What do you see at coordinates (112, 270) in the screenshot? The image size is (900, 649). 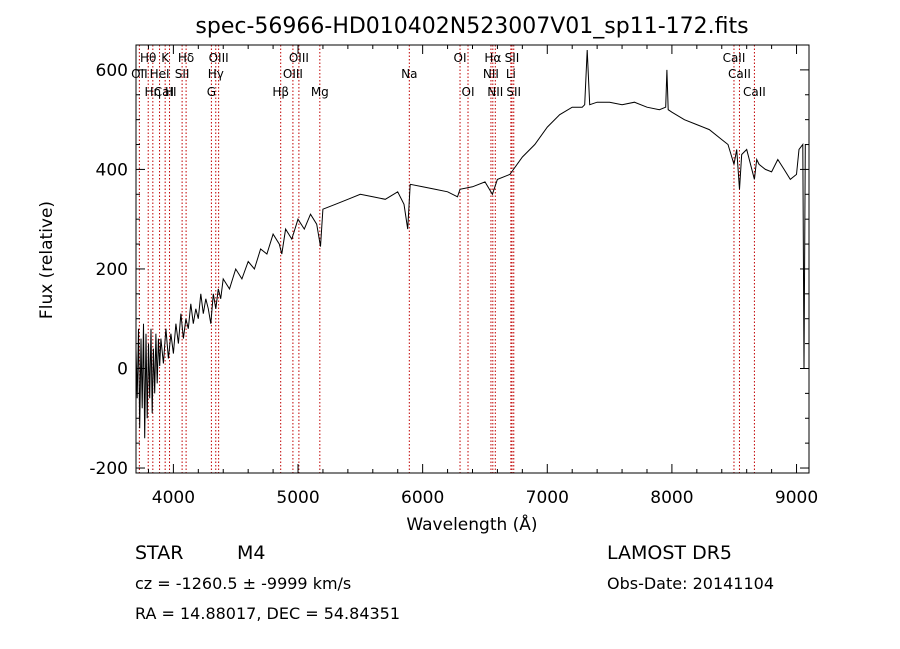 I see `y-tick-label: 200` at bounding box center [112, 270].